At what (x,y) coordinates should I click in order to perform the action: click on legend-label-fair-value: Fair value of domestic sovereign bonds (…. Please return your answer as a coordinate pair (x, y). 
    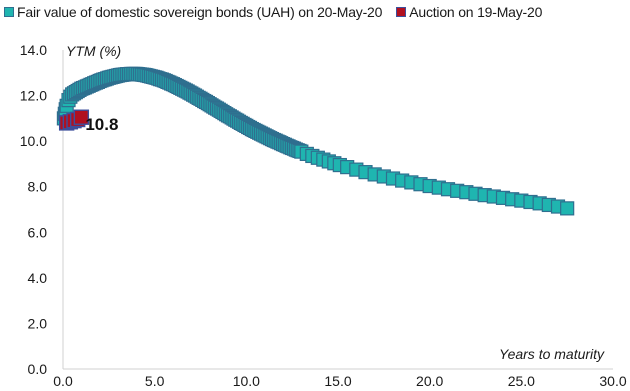
    Looking at the image, I should click on (200, 12).